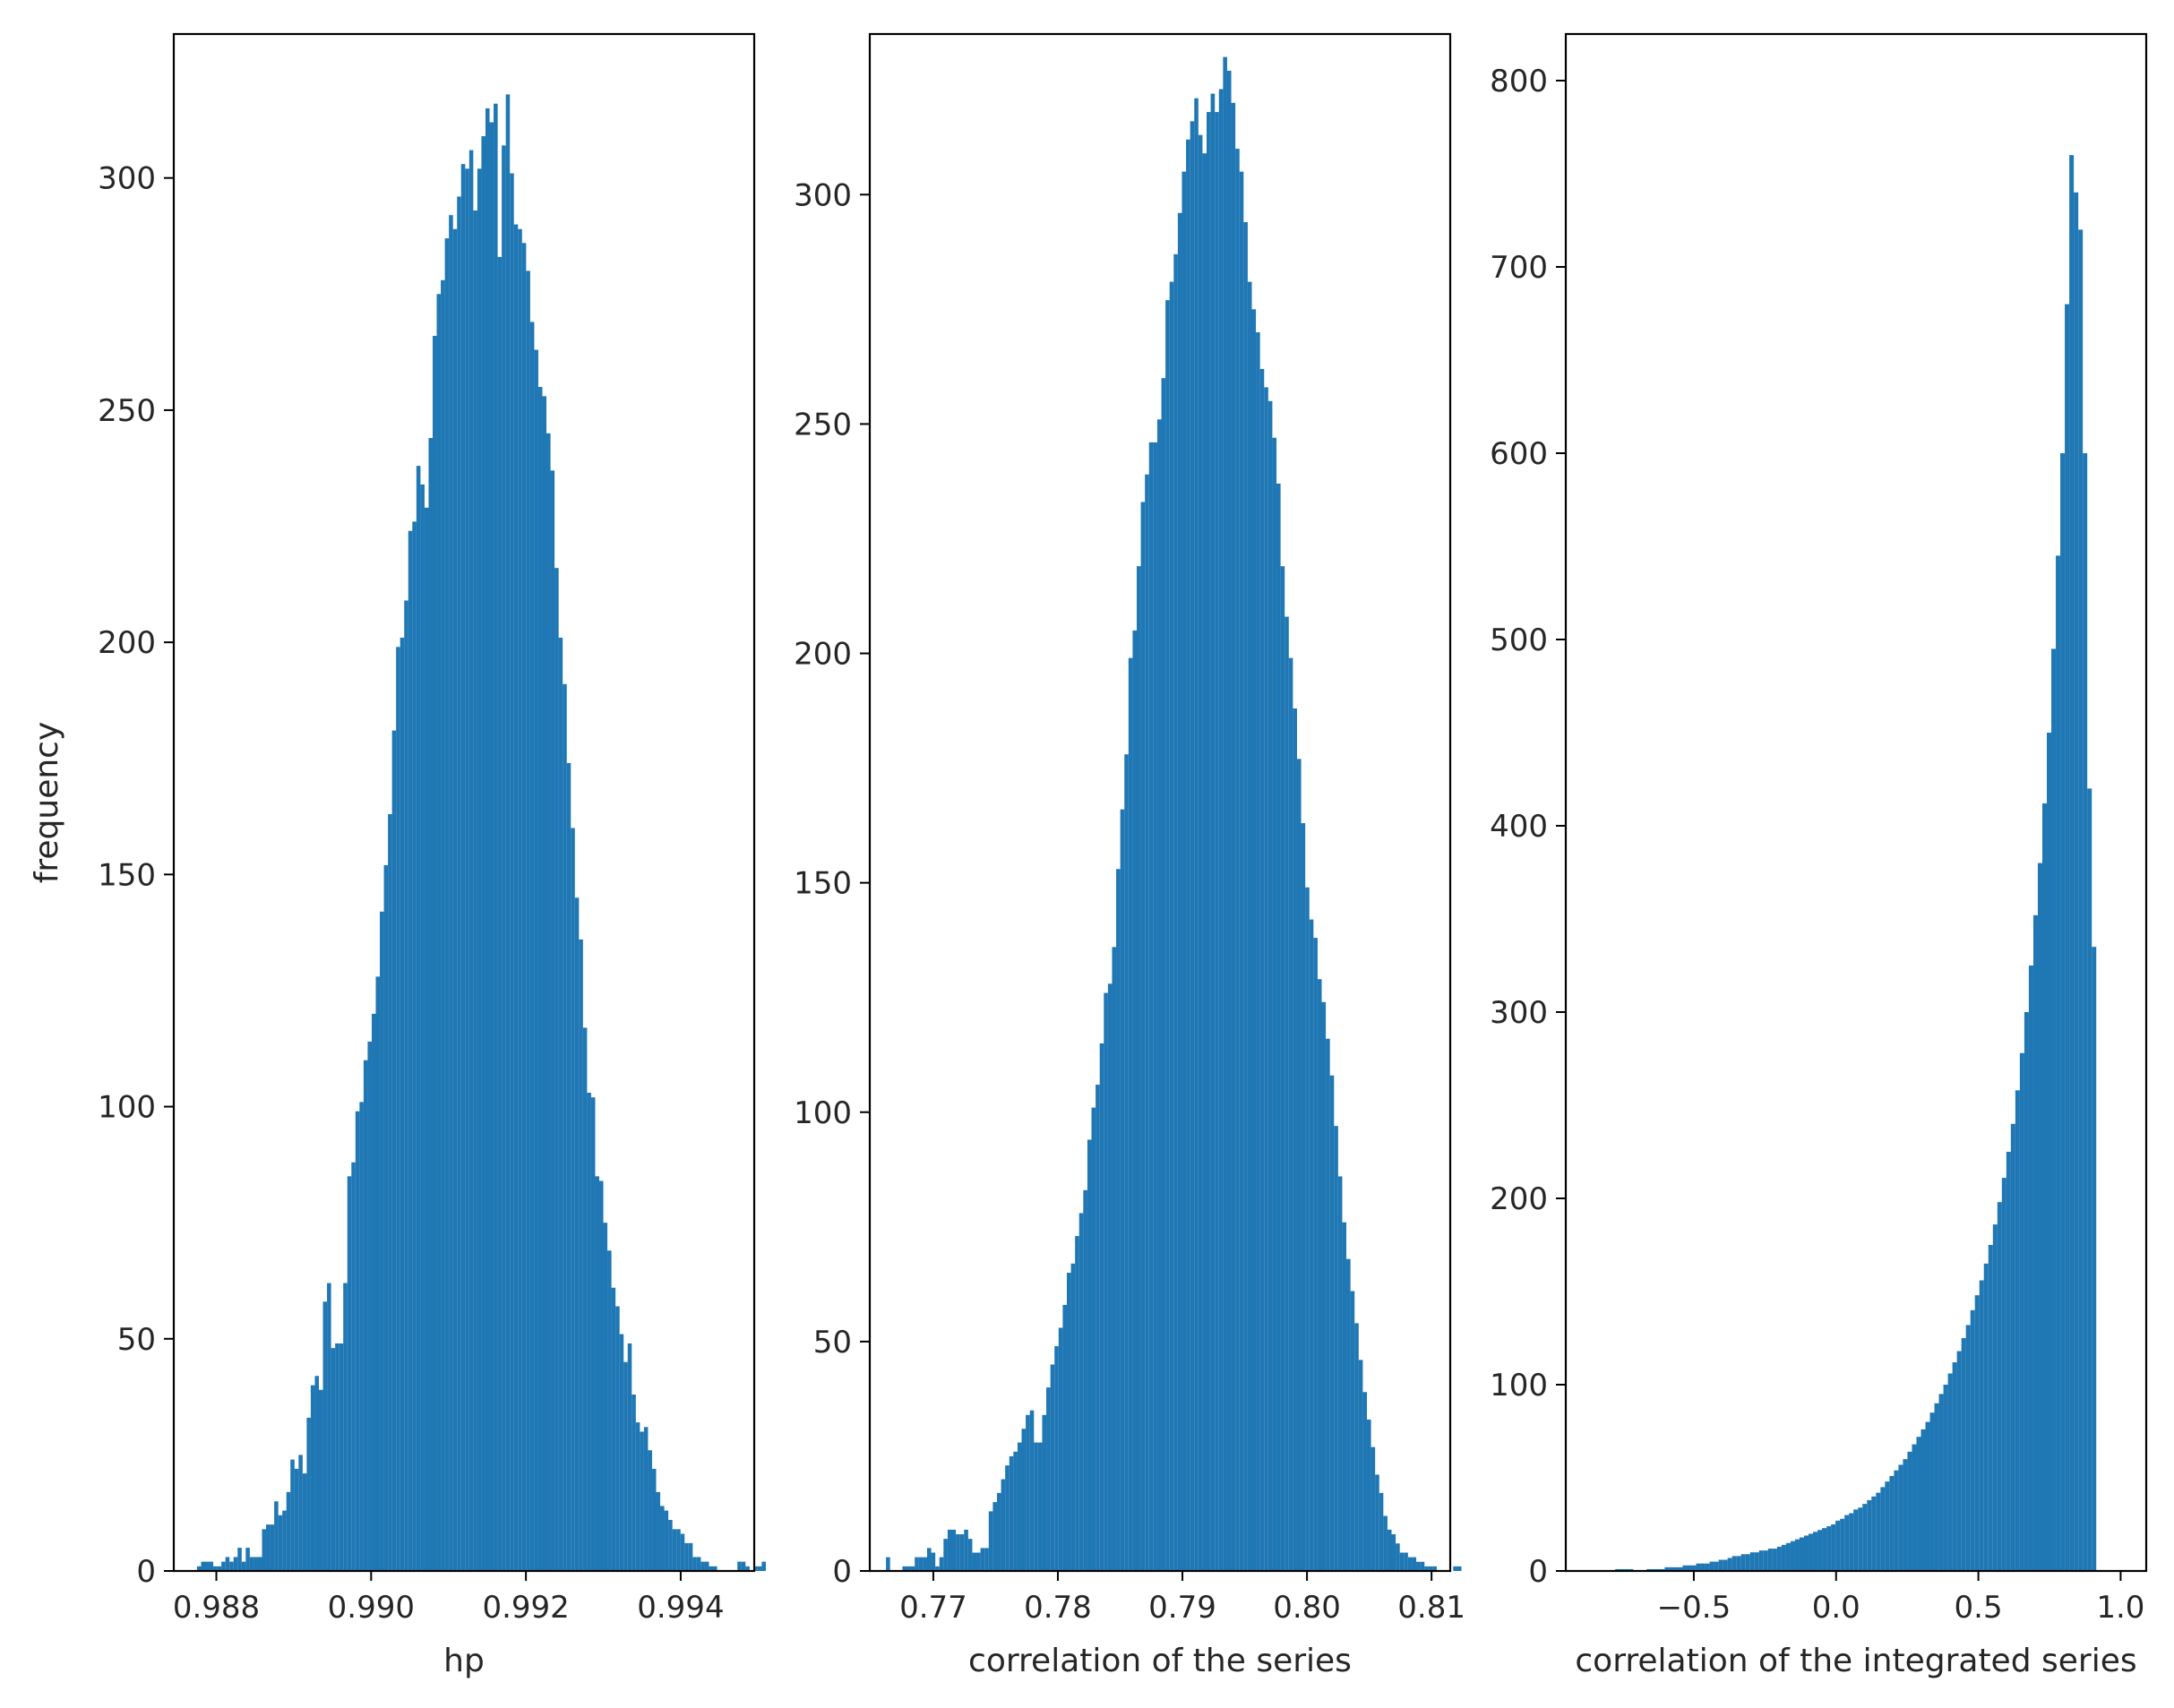  Describe the element at coordinates (823, 1113) in the screenshot. I see `y-tick-label: 100` at that location.